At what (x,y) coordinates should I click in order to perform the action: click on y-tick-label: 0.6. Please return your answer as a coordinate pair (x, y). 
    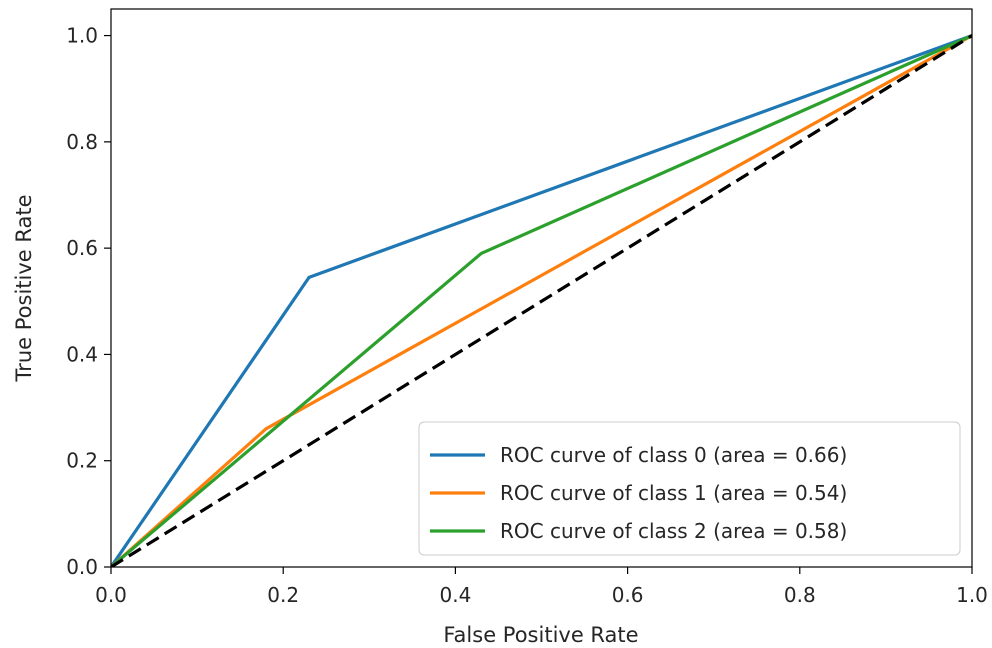
    Looking at the image, I should click on (82, 248).